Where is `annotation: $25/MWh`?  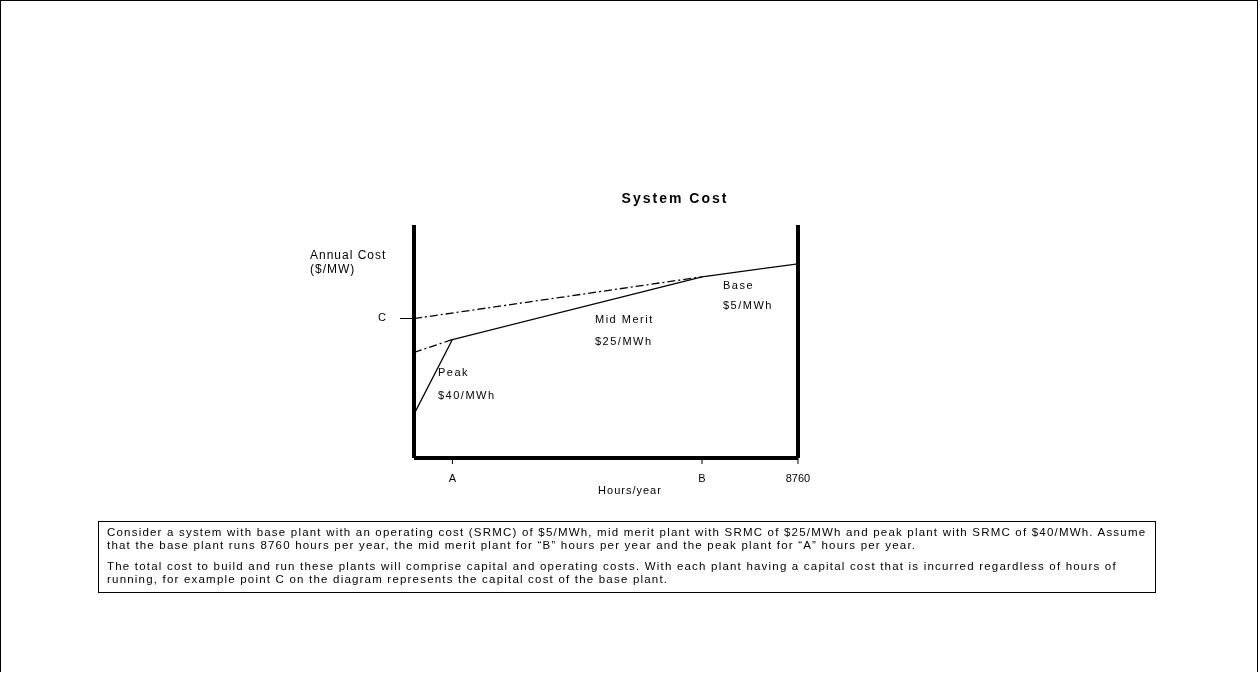
annotation: $25/MWh is located at coordinates (624, 341).